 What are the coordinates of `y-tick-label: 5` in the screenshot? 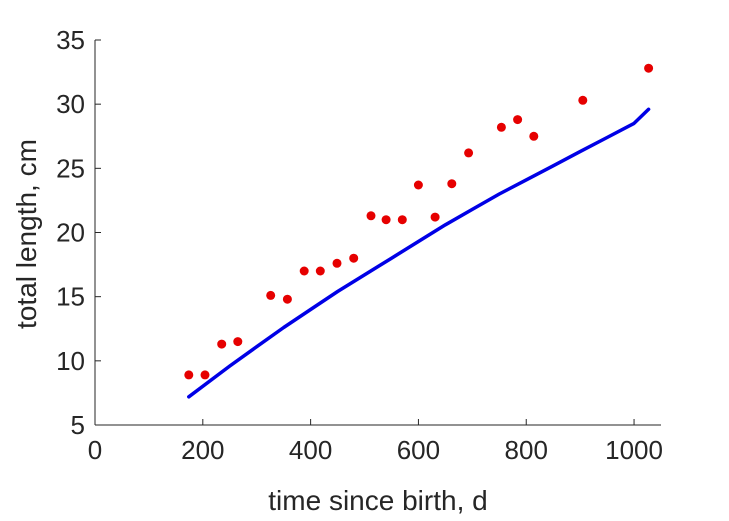 It's located at (78, 425).